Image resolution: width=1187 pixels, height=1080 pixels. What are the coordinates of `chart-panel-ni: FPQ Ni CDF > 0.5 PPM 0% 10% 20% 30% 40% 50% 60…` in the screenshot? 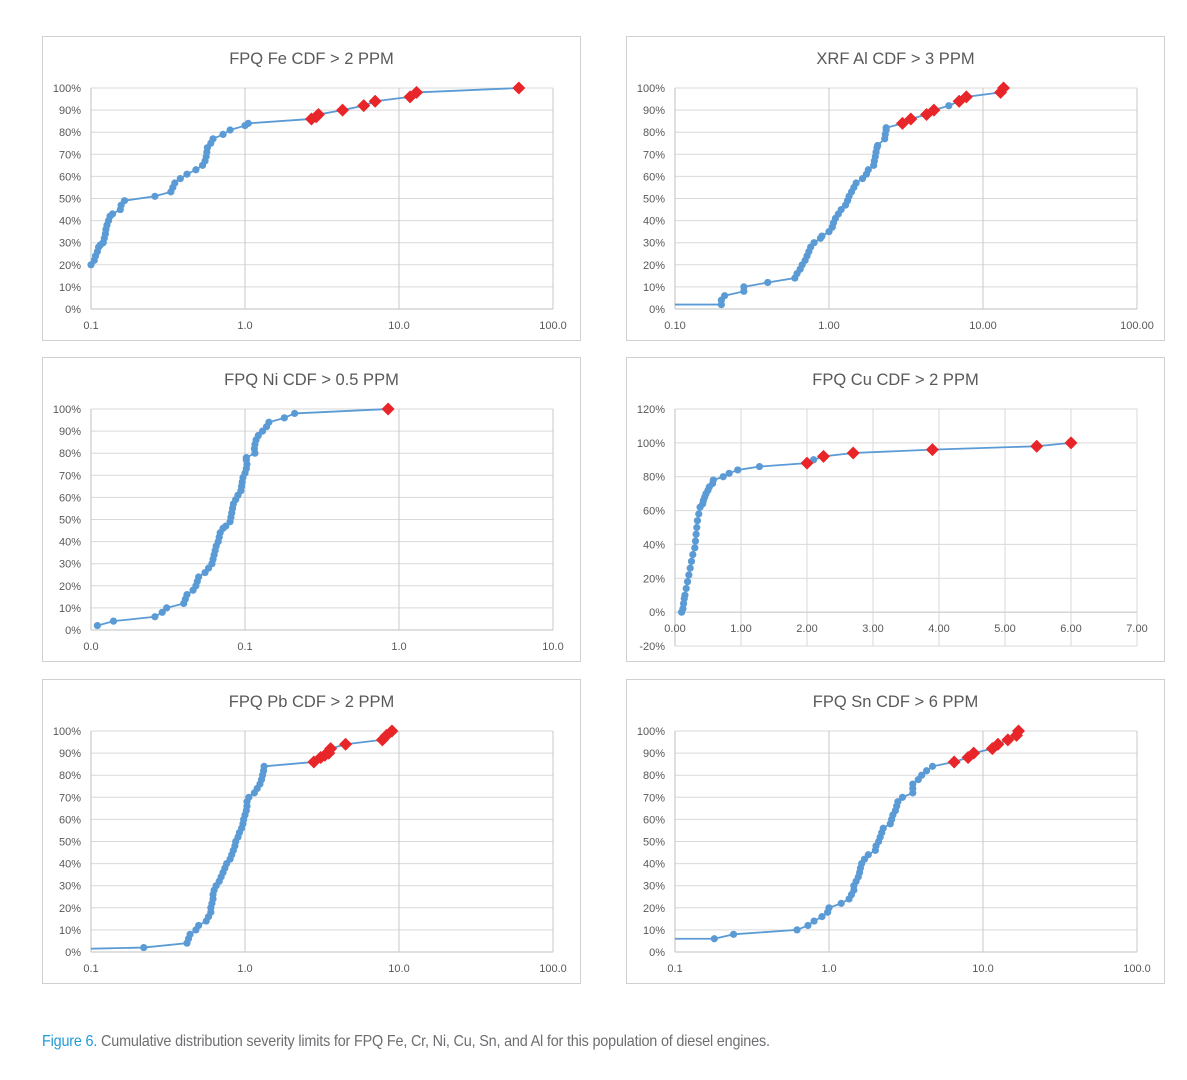 It's located at (311, 509).